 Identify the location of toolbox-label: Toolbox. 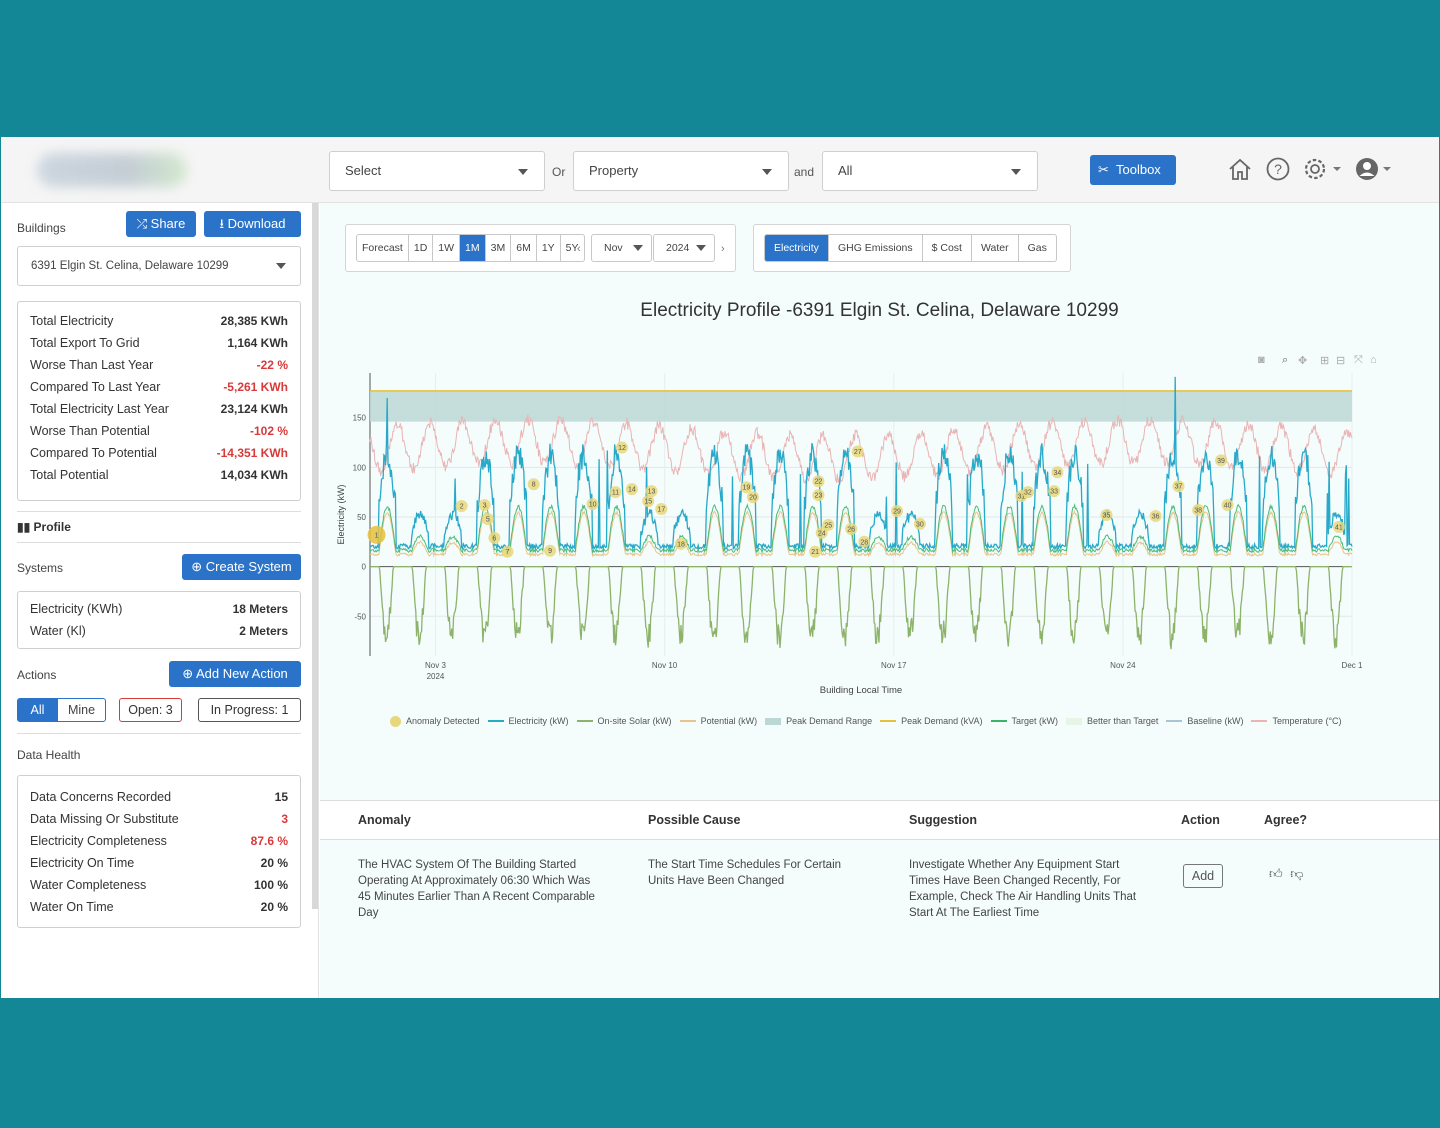
(1138, 169).